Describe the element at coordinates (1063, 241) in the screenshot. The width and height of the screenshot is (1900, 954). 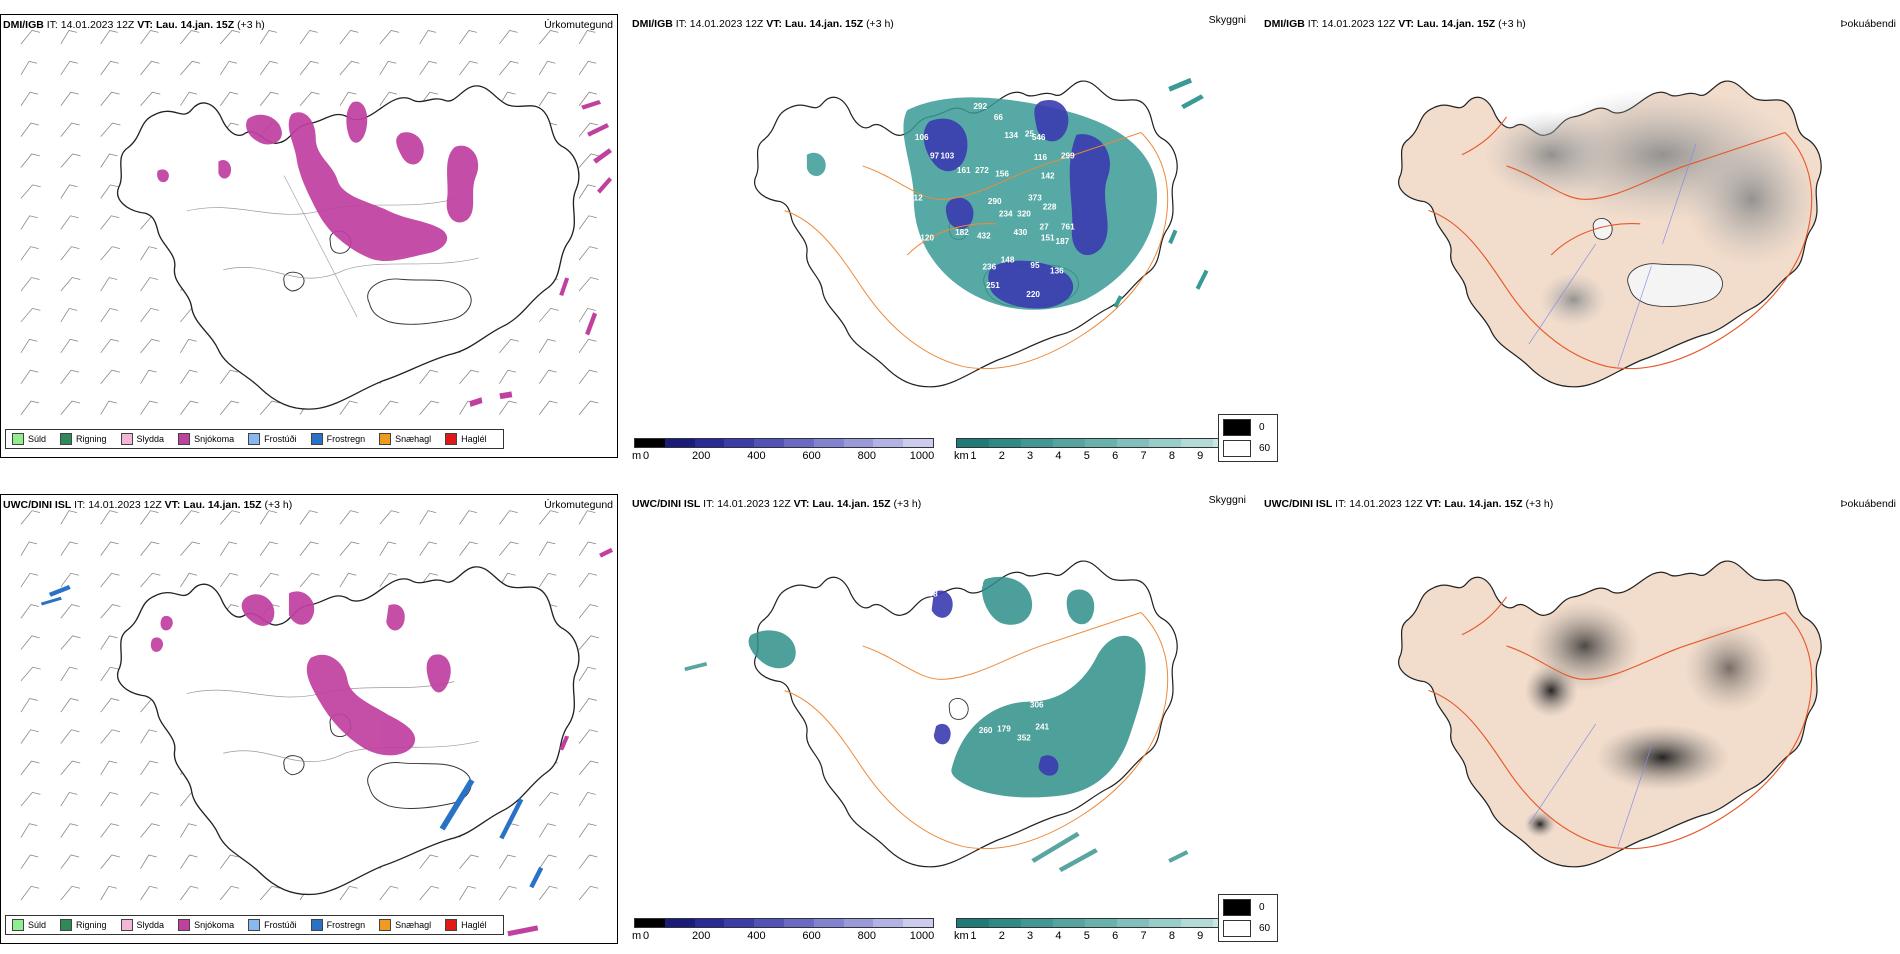
I see `visibility-label: 187` at that location.